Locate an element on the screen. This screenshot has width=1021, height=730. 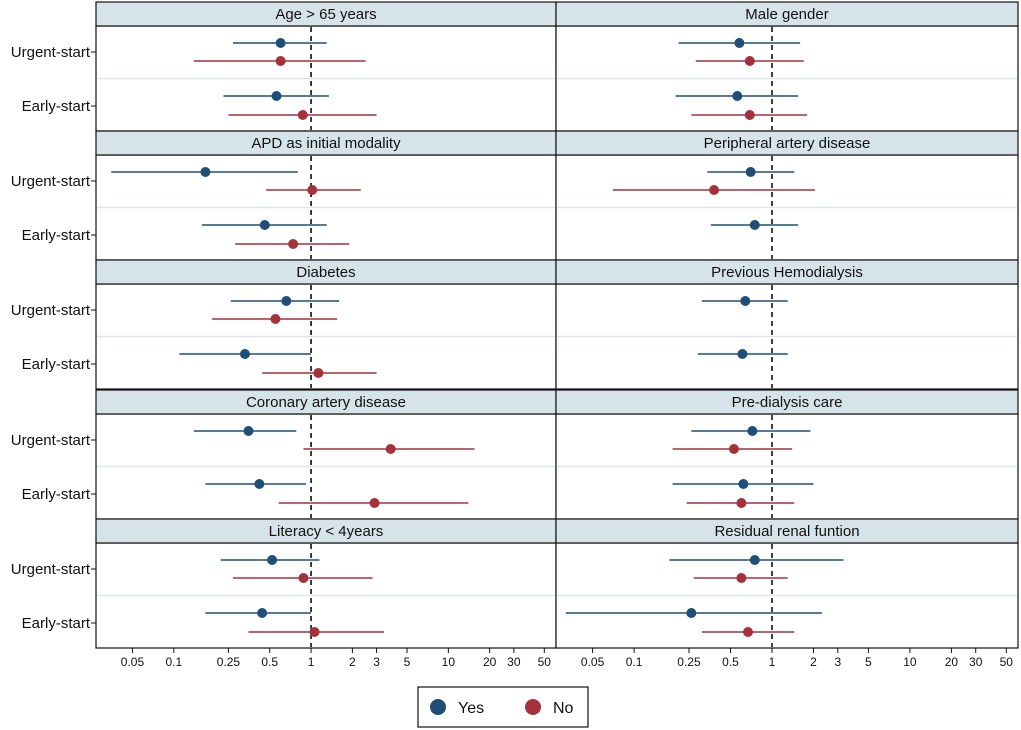
panel-title: Pre-dialysis care is located at coordinates (787, 402).